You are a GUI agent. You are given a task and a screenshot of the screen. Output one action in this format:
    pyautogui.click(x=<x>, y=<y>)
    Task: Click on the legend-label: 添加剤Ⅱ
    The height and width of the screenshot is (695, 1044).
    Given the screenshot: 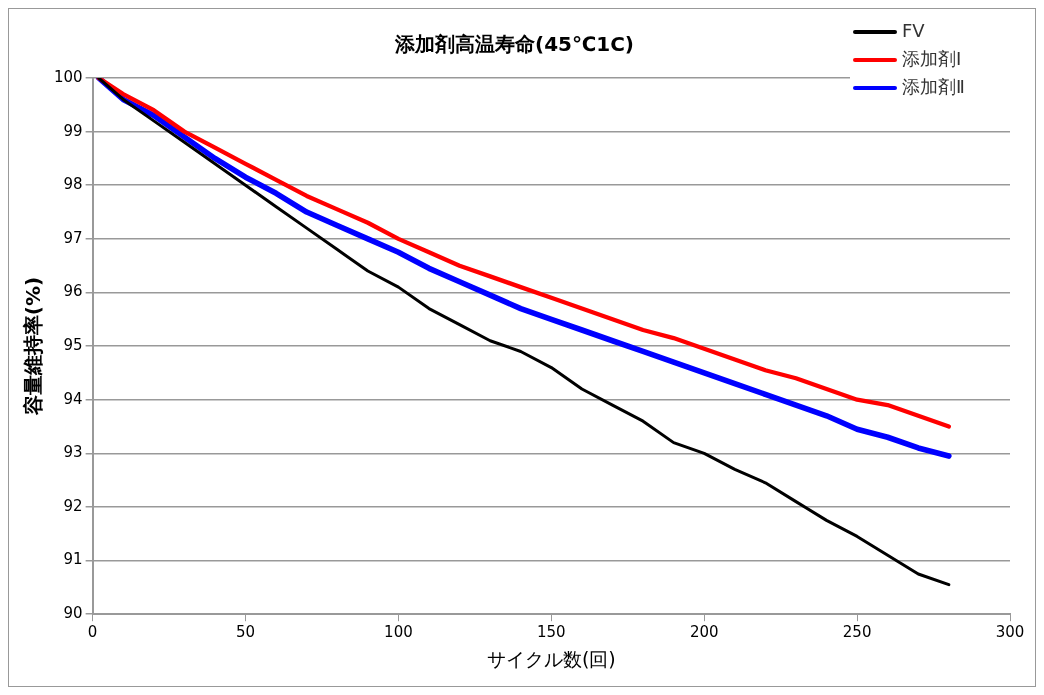 What is the action you would take?
    pyautogui.click(x=933, y=86)
    